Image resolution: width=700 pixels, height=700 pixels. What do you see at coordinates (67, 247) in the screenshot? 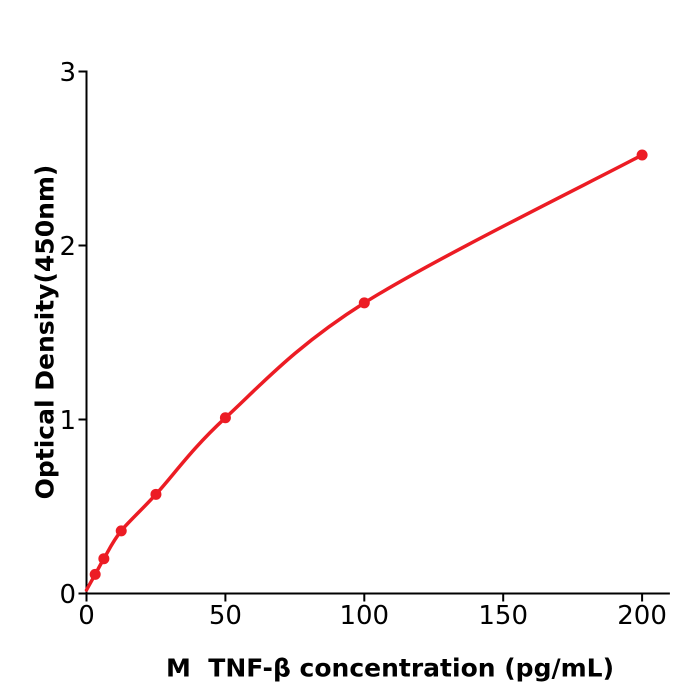
I see `y-tick-label: 2` at bounding box center [67, 247].